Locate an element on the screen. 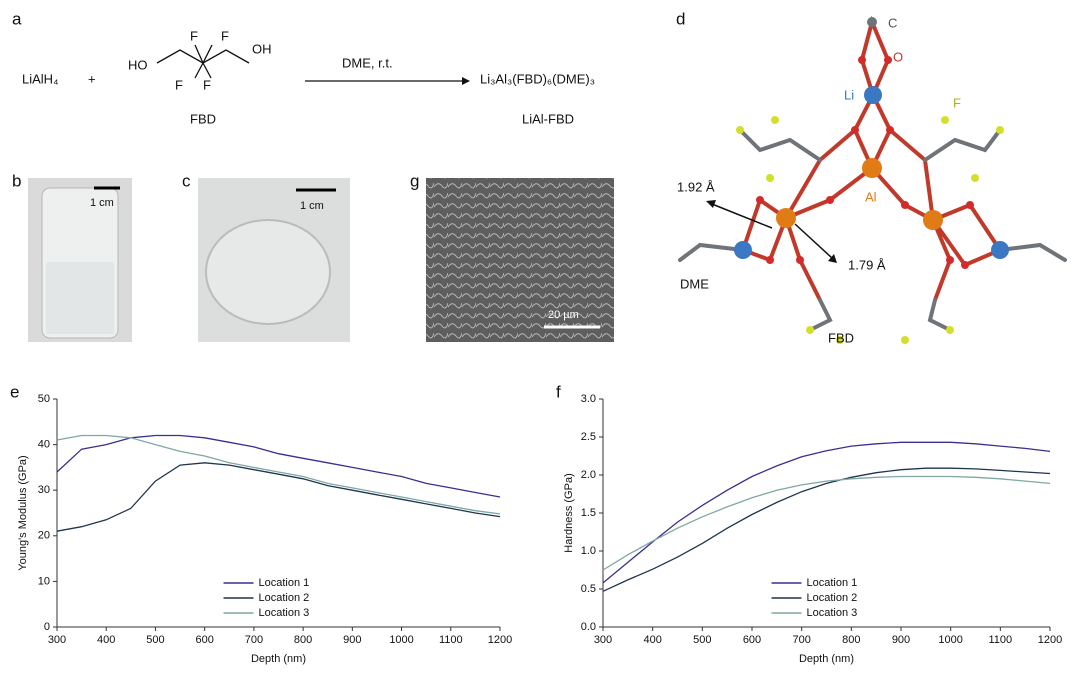  reactant: LiAlH₄ is located at coordinates (40, 78).